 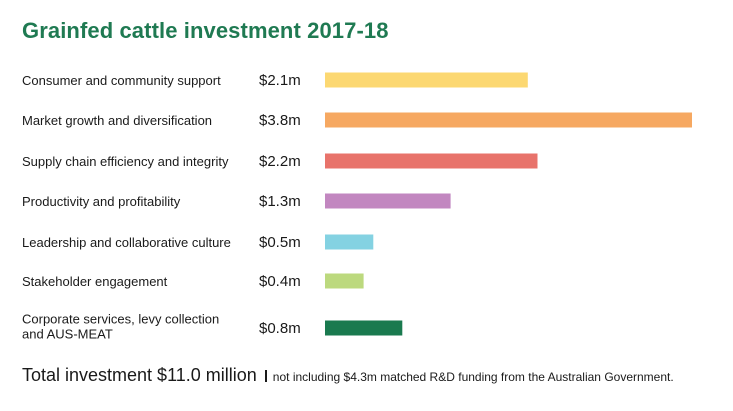 I want to click on category-label: Market growth and diversification, so click(x=117, y=120).